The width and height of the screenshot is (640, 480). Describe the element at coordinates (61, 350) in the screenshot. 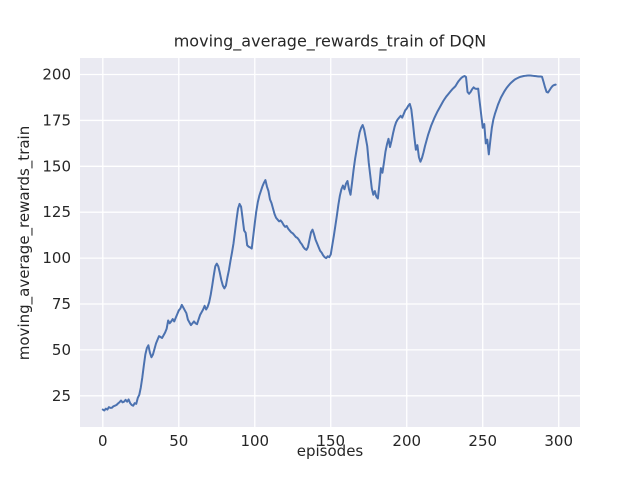

I see `y-tick-label: 50` at that location.